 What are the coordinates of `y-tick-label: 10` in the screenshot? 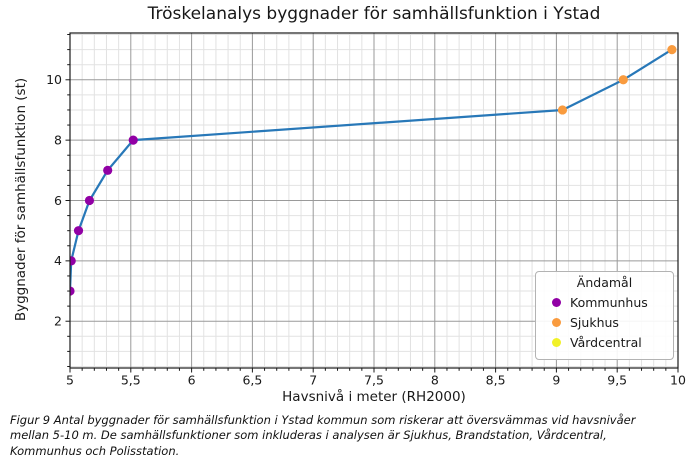 It's located at (54, 79).